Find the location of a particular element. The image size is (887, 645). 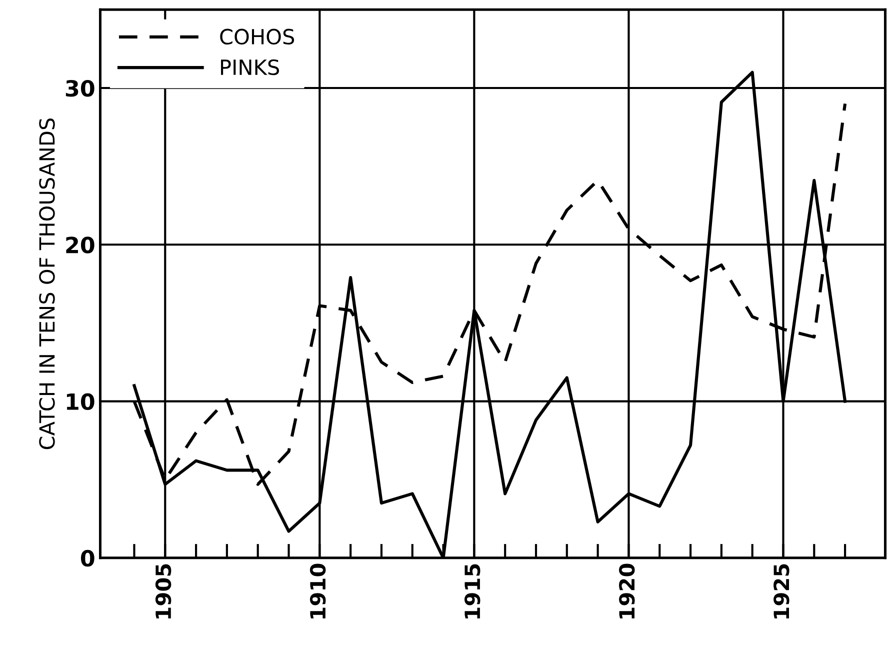

y-axis-title: CATCH IN TENS OF THOUSANDS is located at coordinates (47, 284).